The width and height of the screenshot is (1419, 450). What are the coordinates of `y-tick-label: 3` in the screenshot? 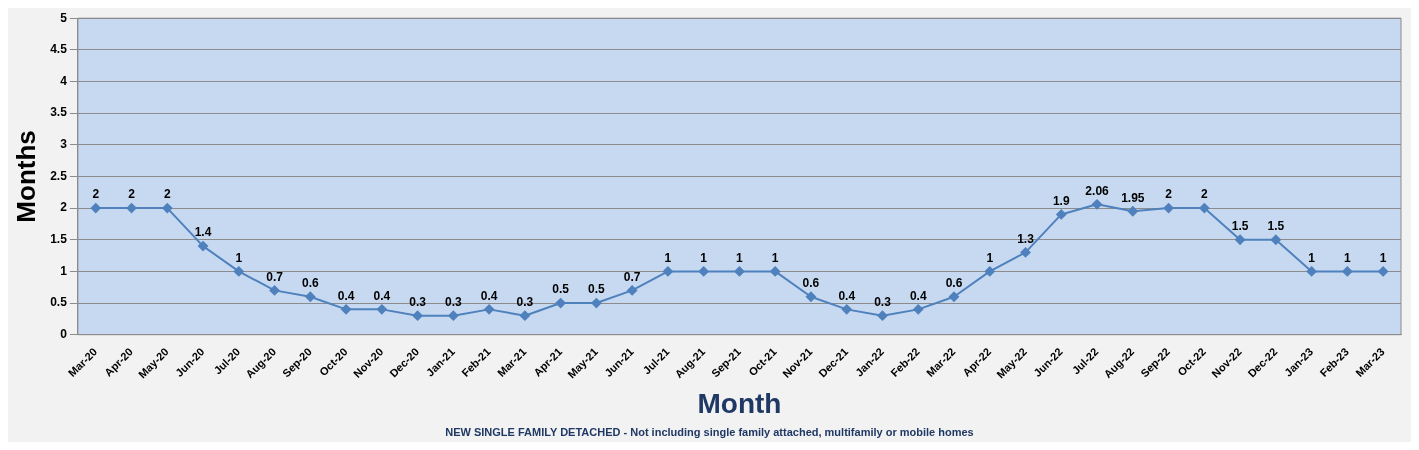 It's located at (64, 144).